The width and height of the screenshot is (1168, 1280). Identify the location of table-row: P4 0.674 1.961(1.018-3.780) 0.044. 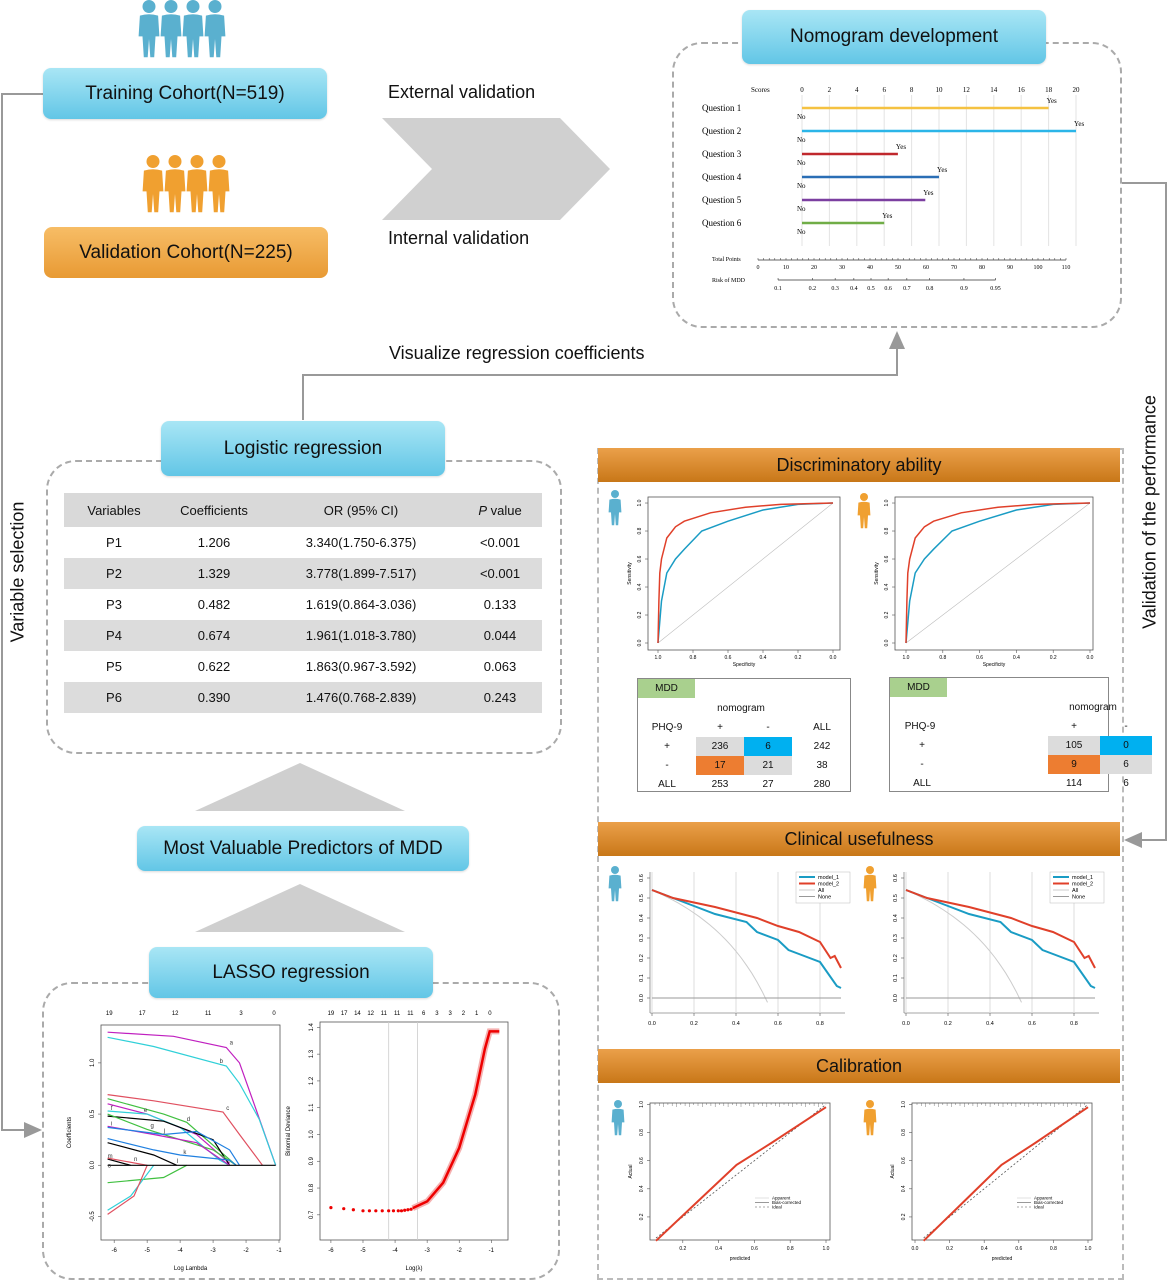
(303, 635).